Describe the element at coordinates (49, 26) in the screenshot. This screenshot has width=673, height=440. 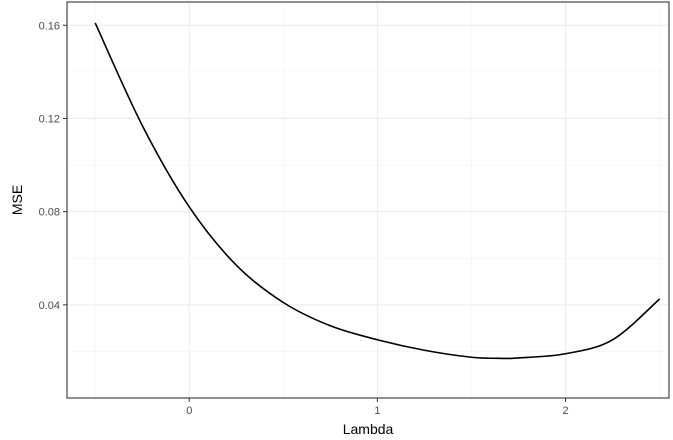
I see `y-tick-label: 0.16` at that location.